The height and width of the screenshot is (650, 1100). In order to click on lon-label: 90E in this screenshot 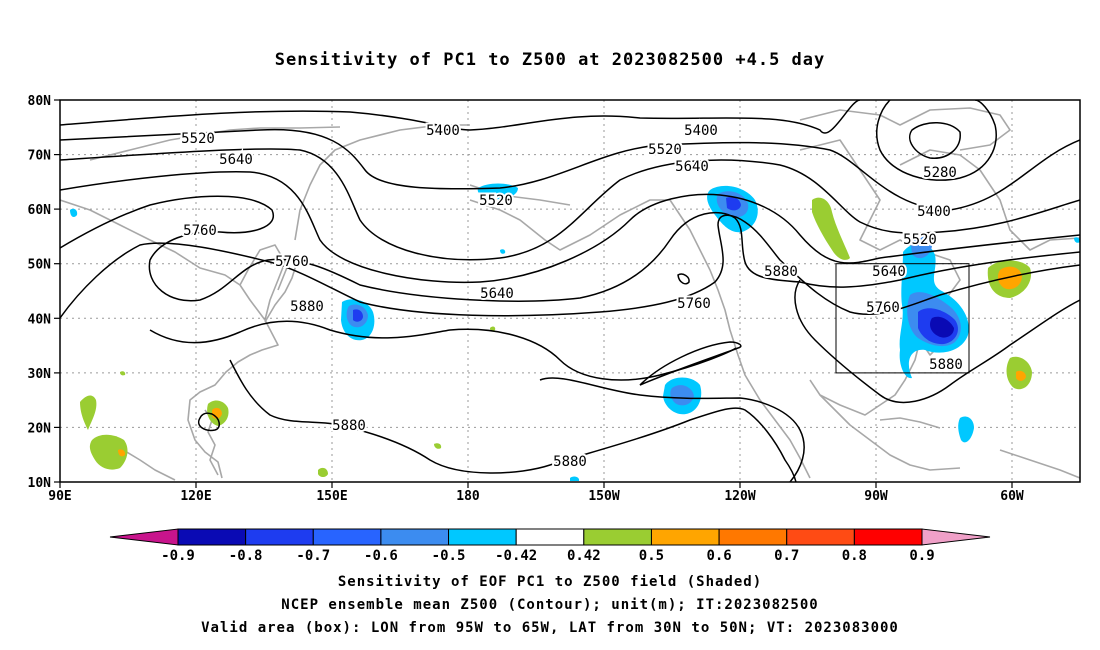, I will do `click(59, 496)`.